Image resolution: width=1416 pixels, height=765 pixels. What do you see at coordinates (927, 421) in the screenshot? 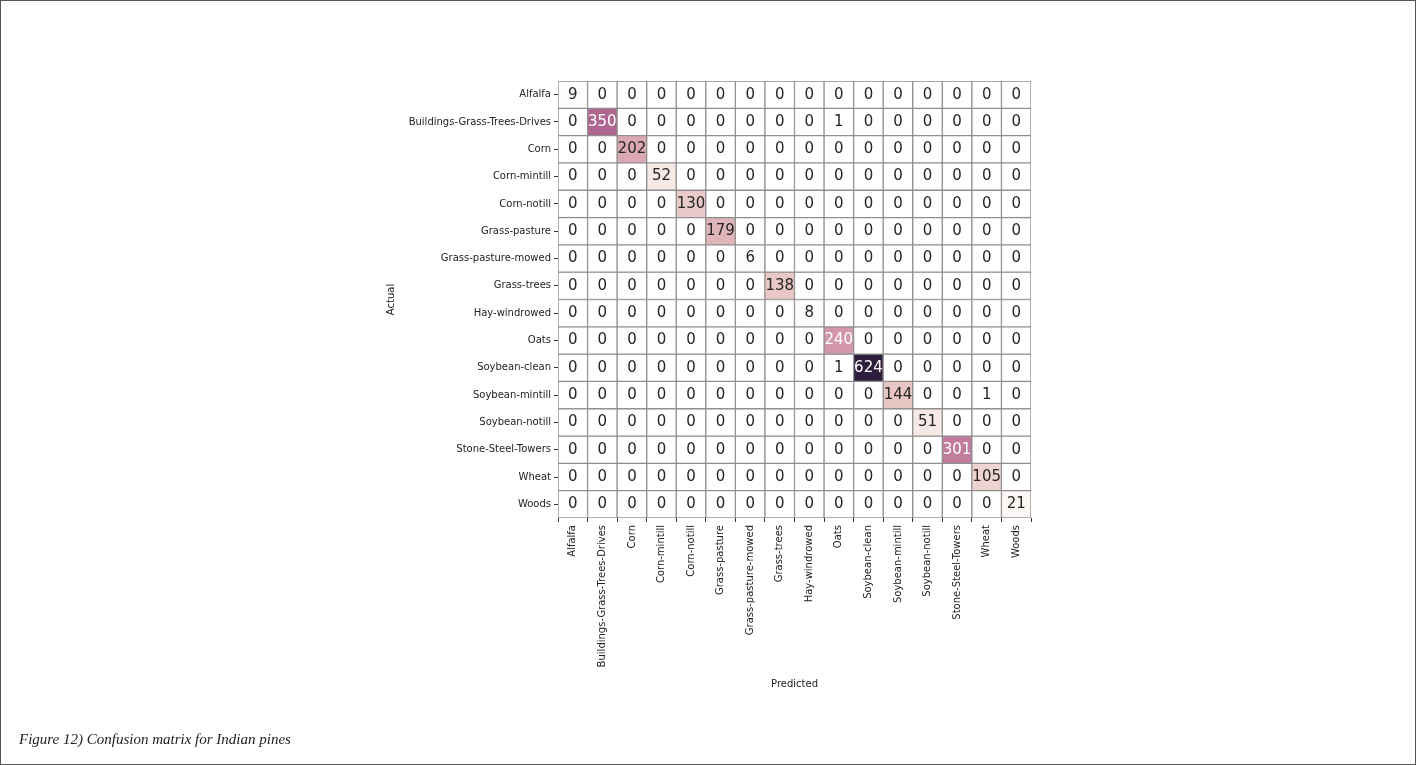
I see `data-label: 51` at bounding box center [927, 421].